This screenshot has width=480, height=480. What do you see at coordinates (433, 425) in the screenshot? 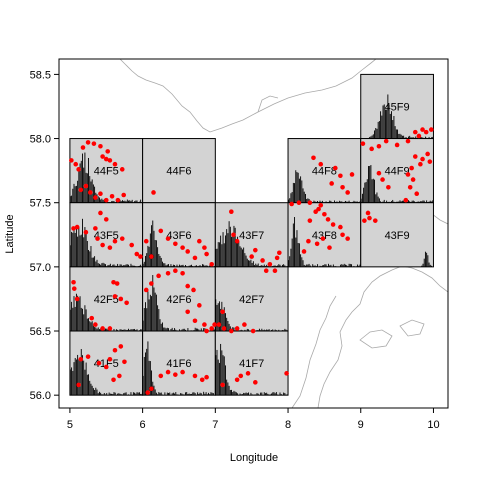
I see `x-tick-label: 10` at bounding box center [433, 425].